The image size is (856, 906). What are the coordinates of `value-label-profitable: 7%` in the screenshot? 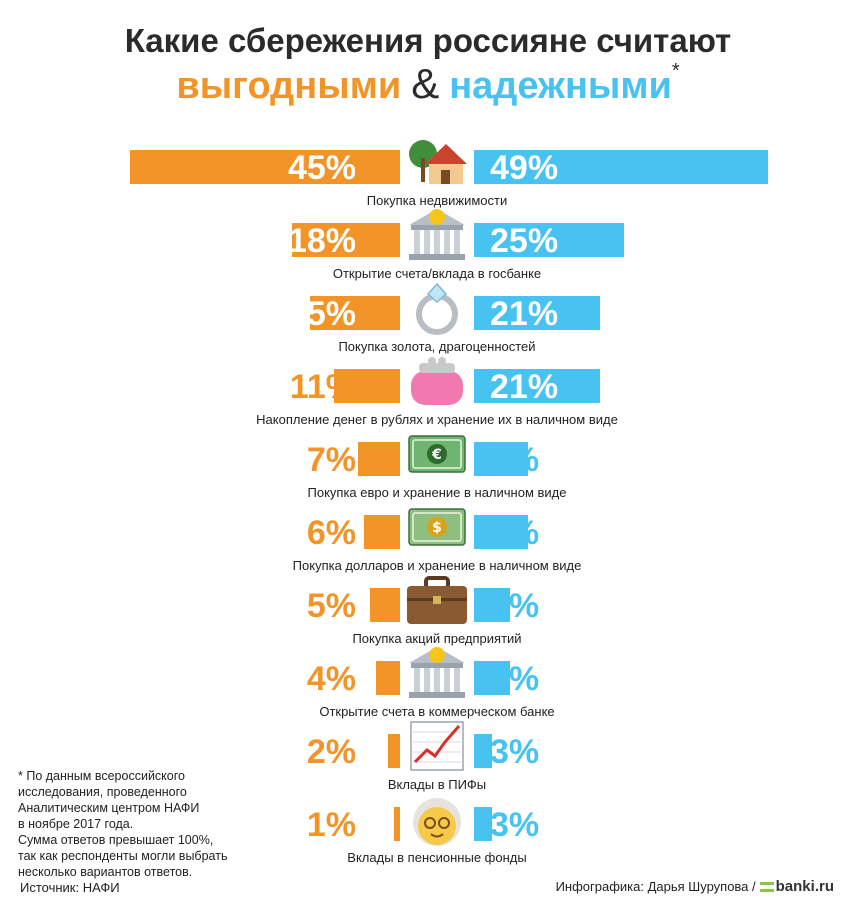 It's located at (331, 460).